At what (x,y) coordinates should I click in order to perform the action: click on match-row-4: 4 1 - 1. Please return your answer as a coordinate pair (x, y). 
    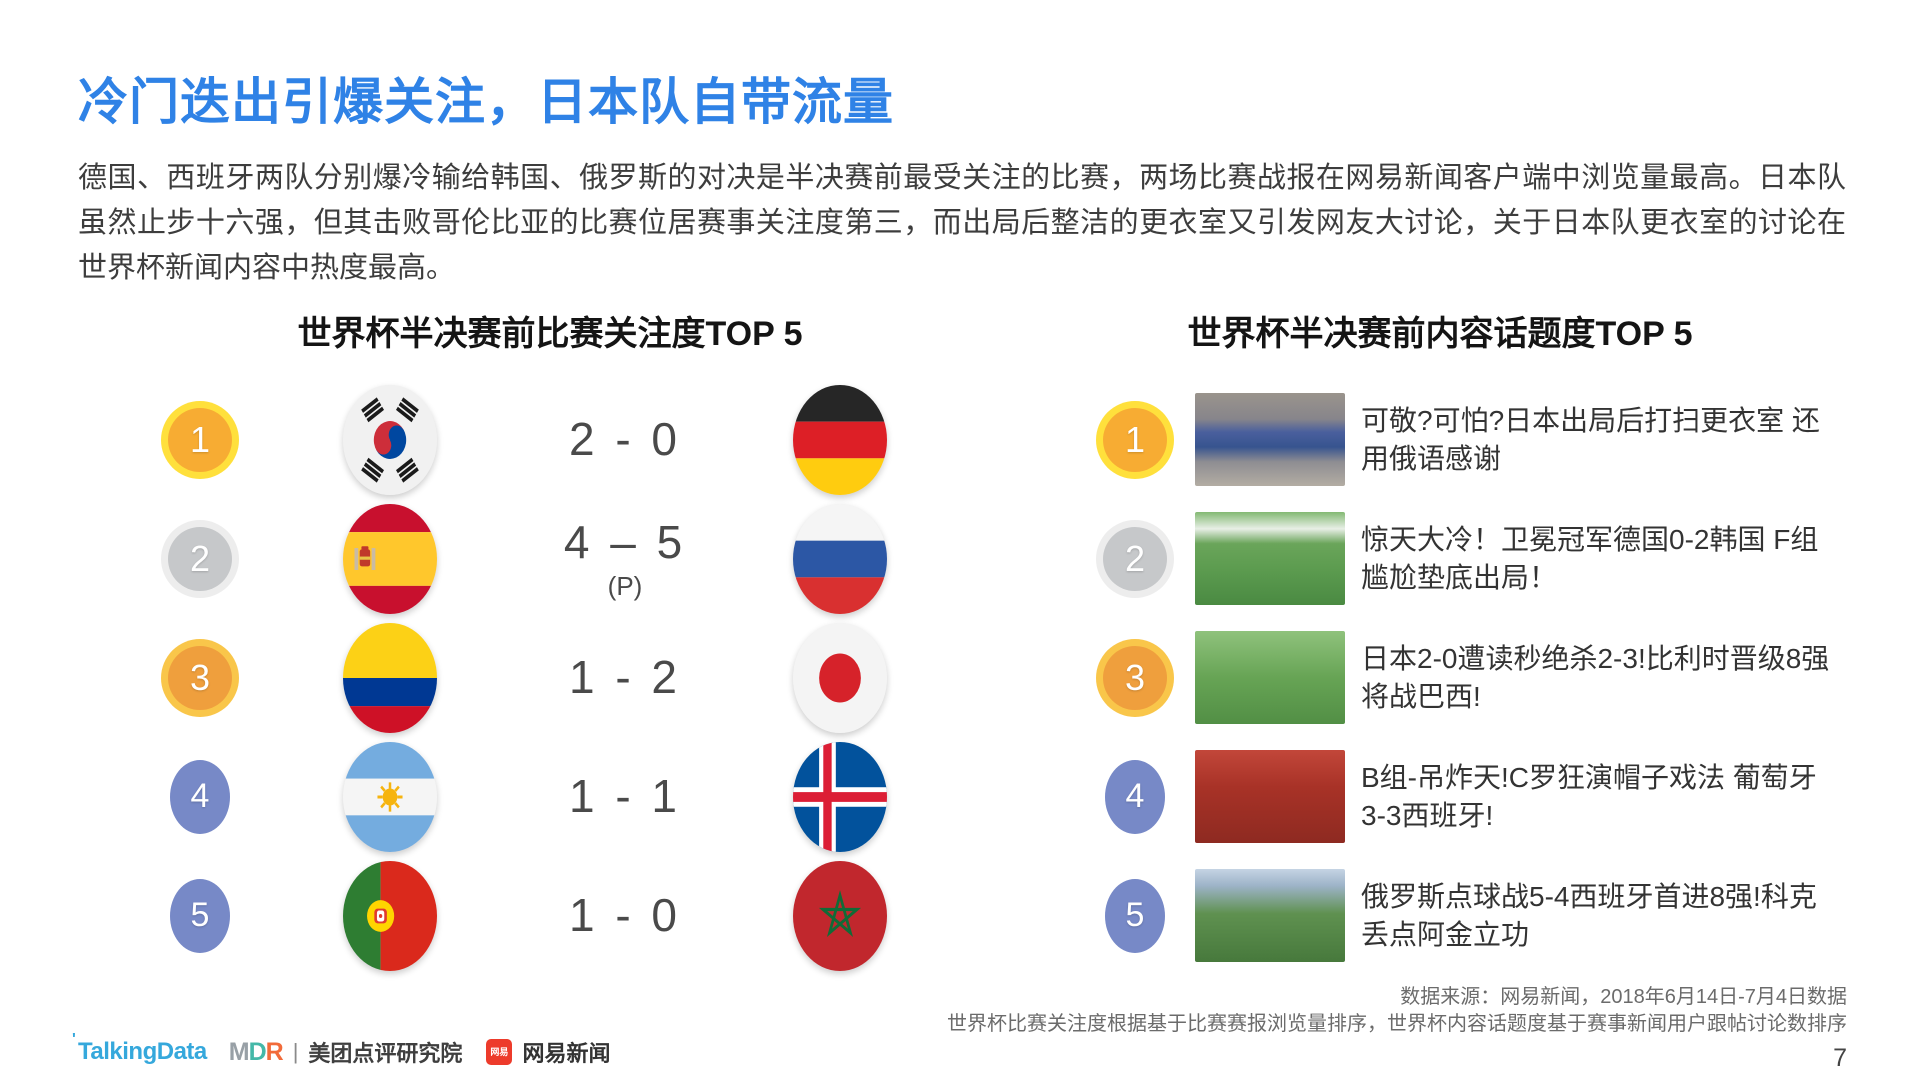
    Looking at the image, I should click on (535, 796).